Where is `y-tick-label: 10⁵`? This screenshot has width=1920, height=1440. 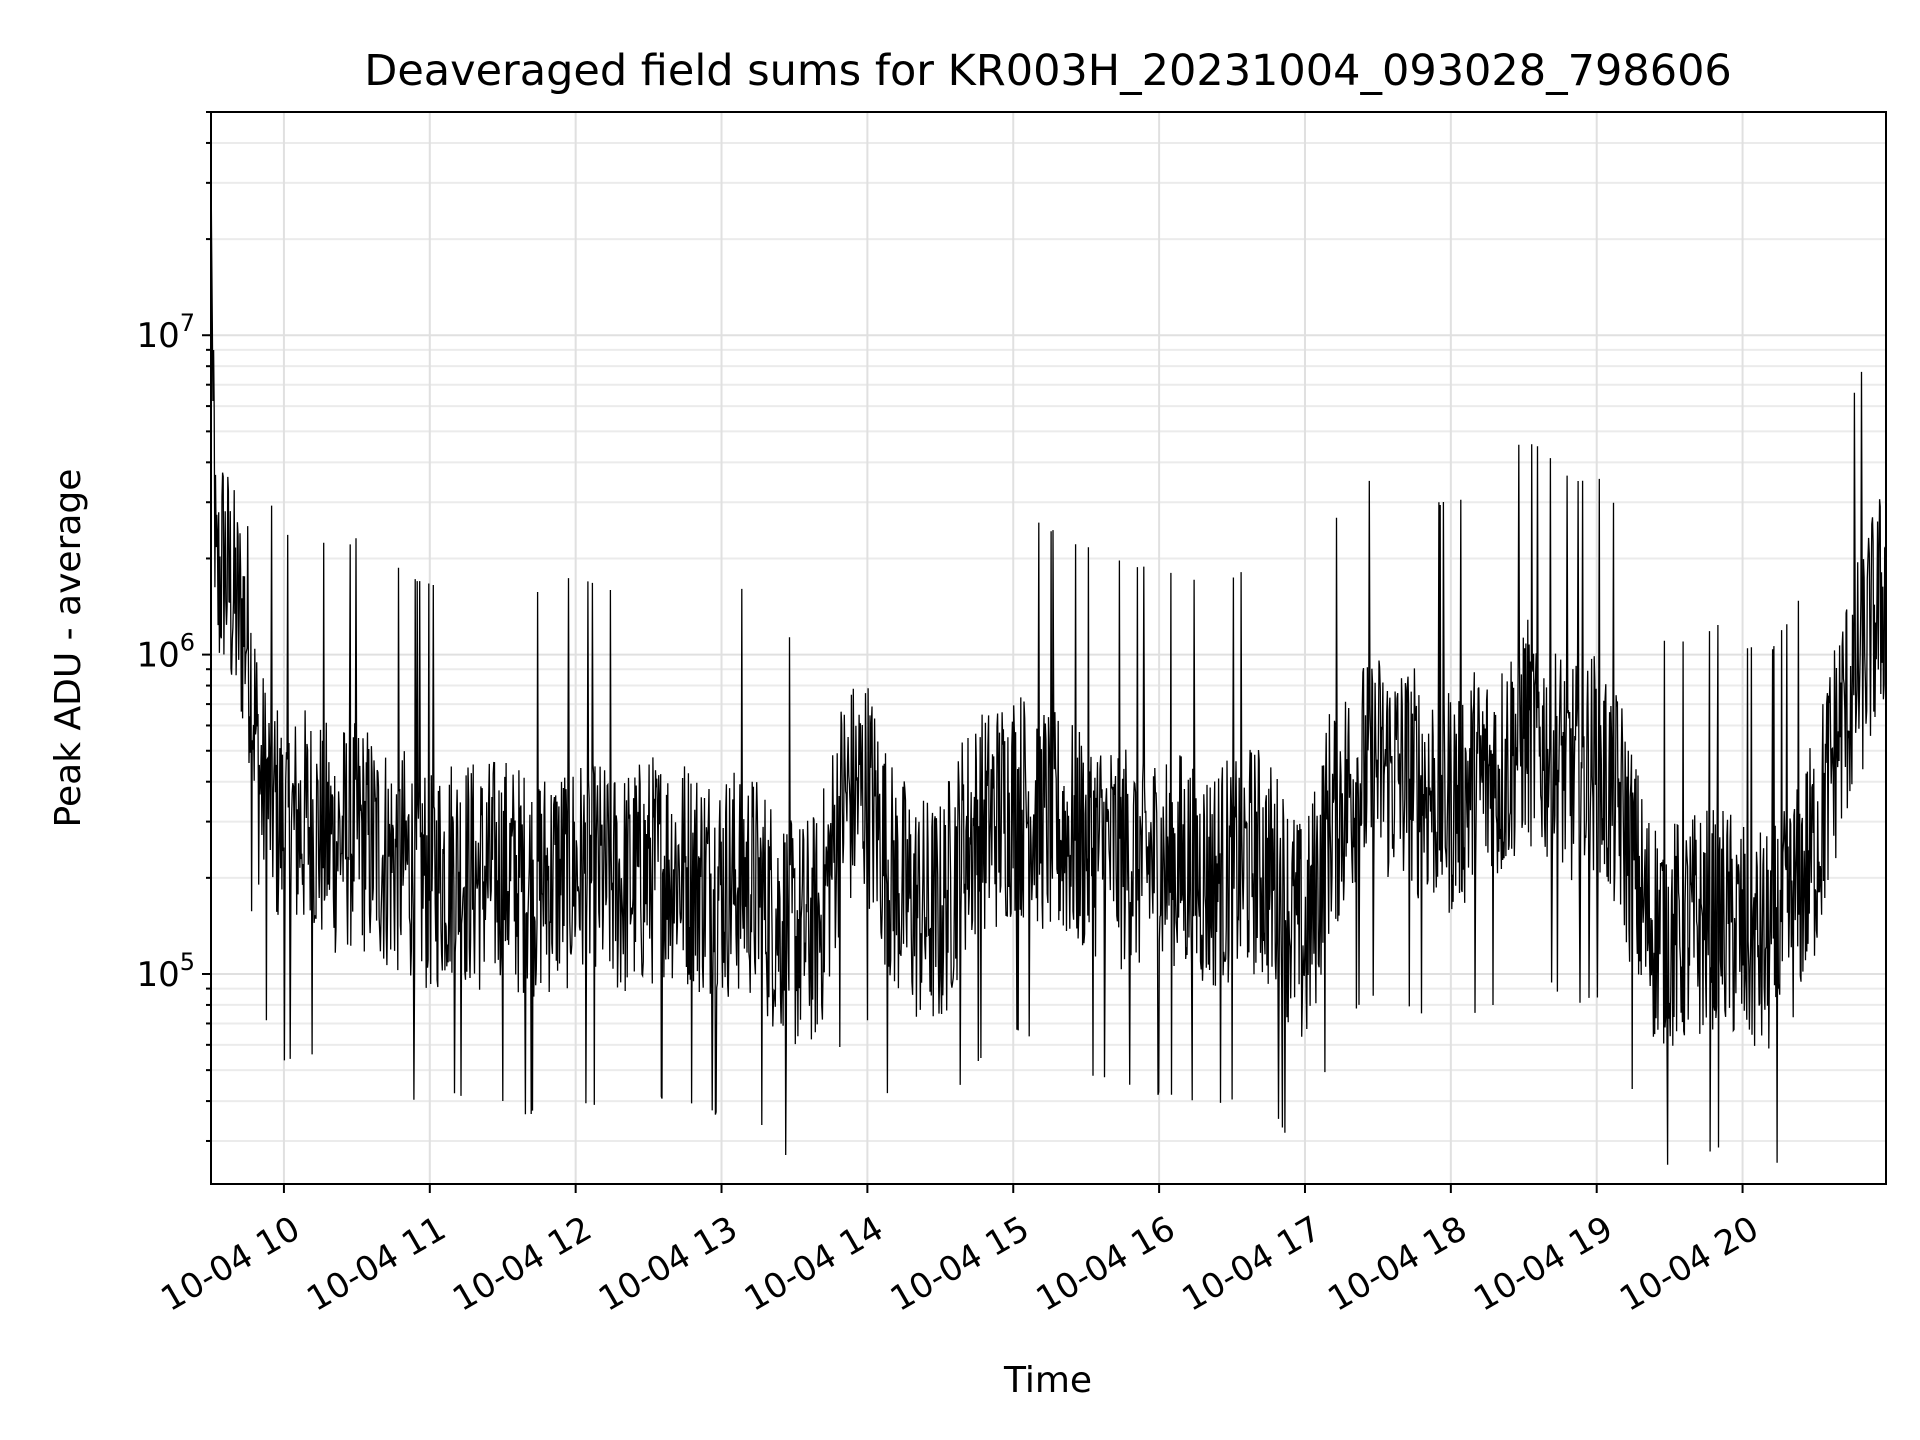
y-tick-label: 10⁵ is located at coordinates (165, 971).